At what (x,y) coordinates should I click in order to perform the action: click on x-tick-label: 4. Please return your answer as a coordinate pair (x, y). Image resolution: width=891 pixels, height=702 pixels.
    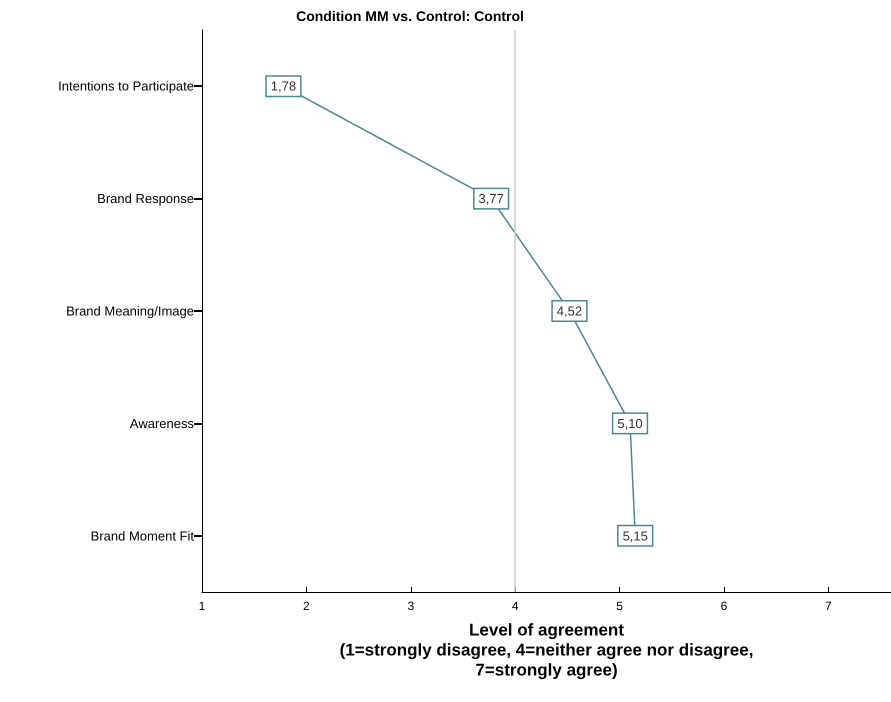
    Looking at the image, I should click on (515, 606).